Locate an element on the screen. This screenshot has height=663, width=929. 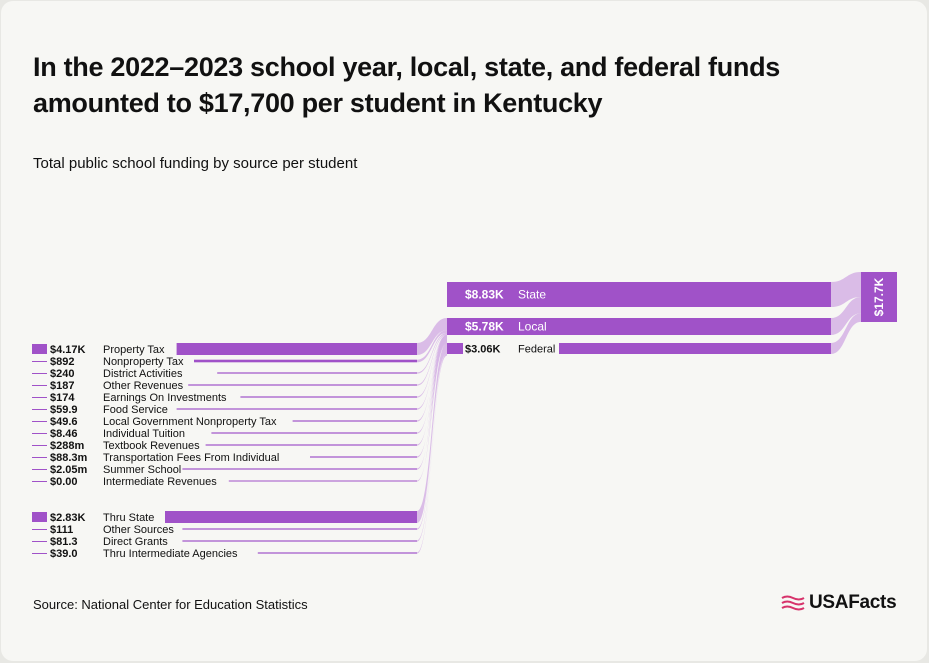
item-name-other-sources: Other Sources is located at coordinates (138, 530).